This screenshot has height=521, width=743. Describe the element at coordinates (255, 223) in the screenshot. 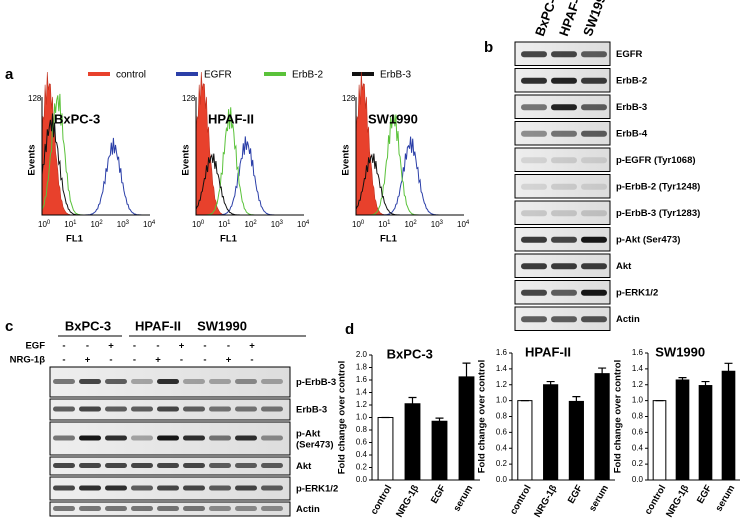

I see `x-exp: 2` at that location.